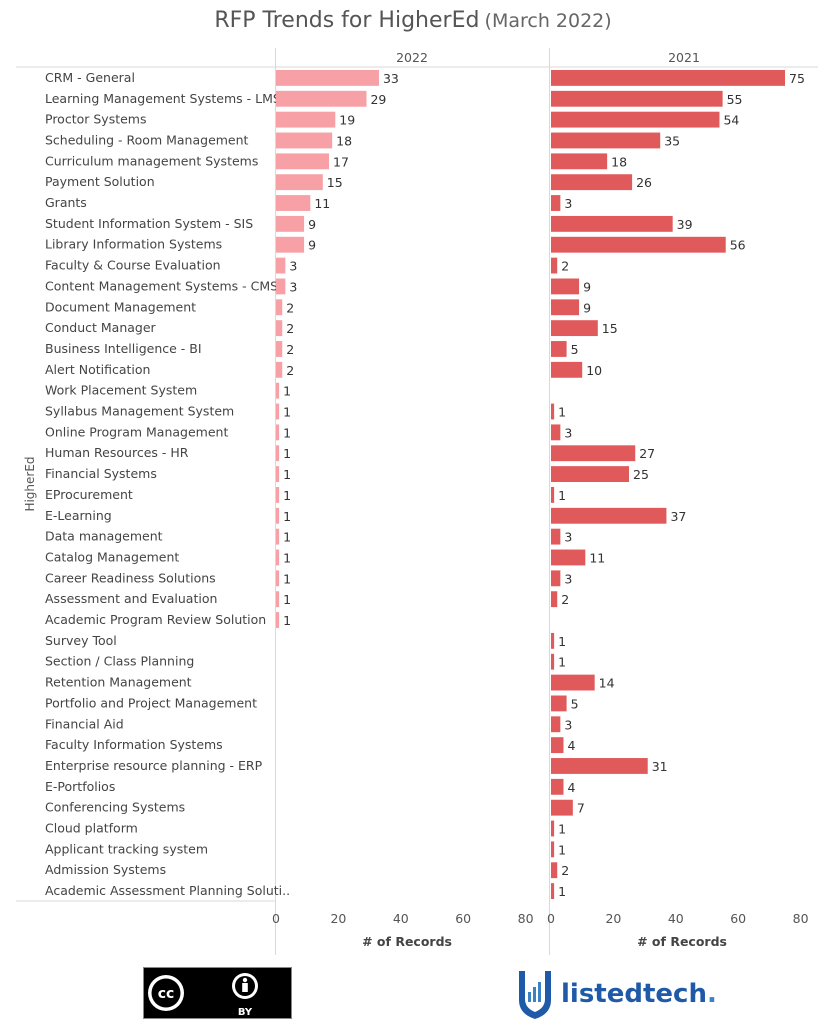  What do you see at coordinates (101, 473) in the screenshot?
I see `category-label: Financial Systems` at bounding box center [101, 473].